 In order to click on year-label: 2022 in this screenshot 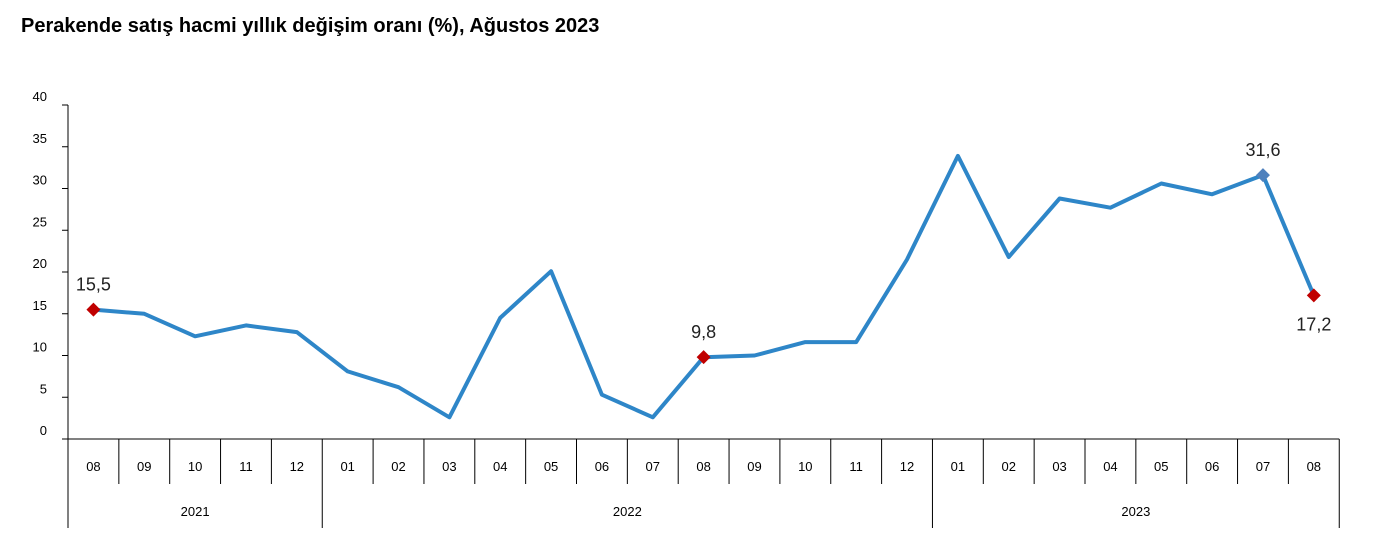, I will do `click(627, 511)`.